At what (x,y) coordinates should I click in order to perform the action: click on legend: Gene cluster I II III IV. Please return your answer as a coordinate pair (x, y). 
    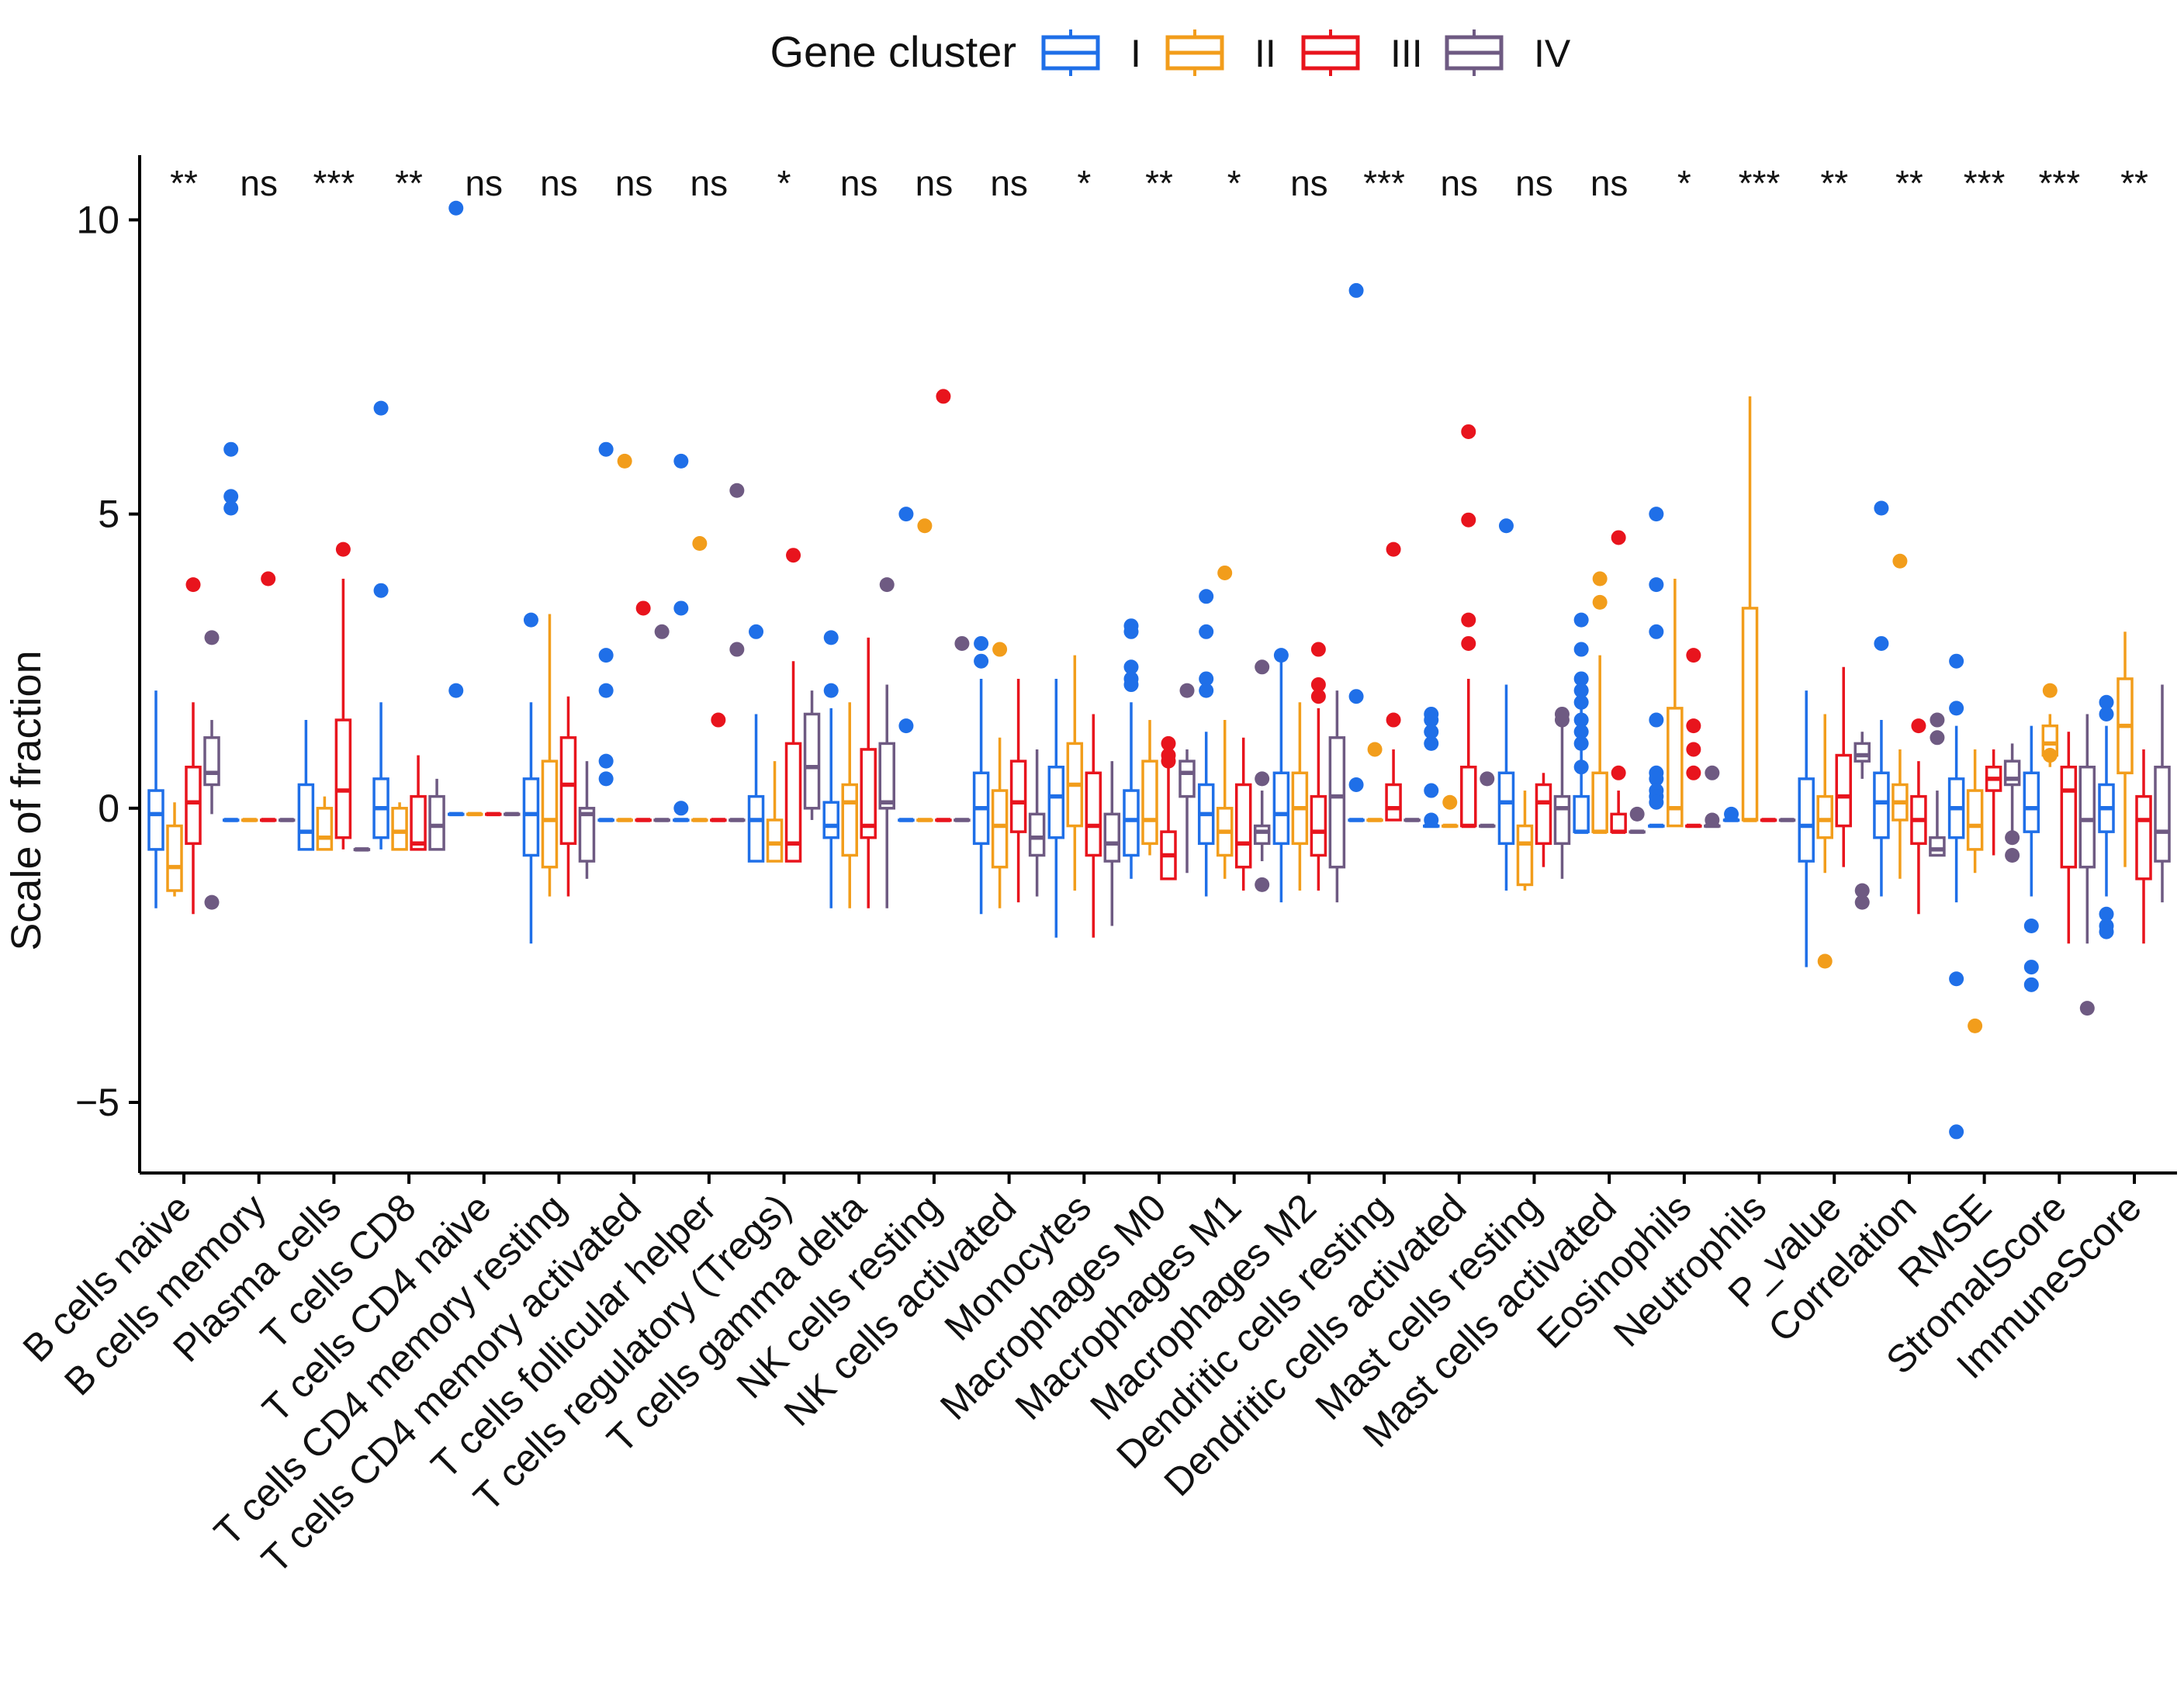
    Looking at the image, I should click on (1170, 51).